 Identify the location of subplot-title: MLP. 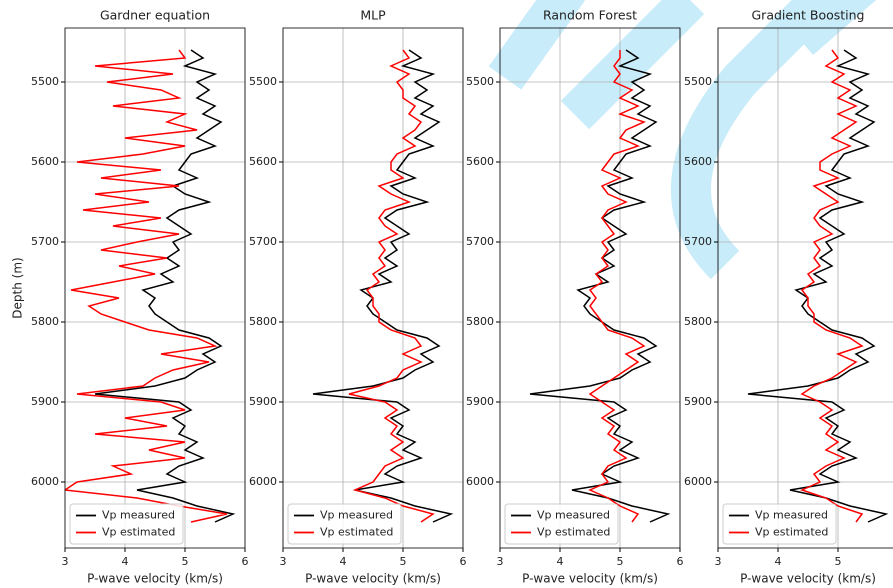
(373, 15).